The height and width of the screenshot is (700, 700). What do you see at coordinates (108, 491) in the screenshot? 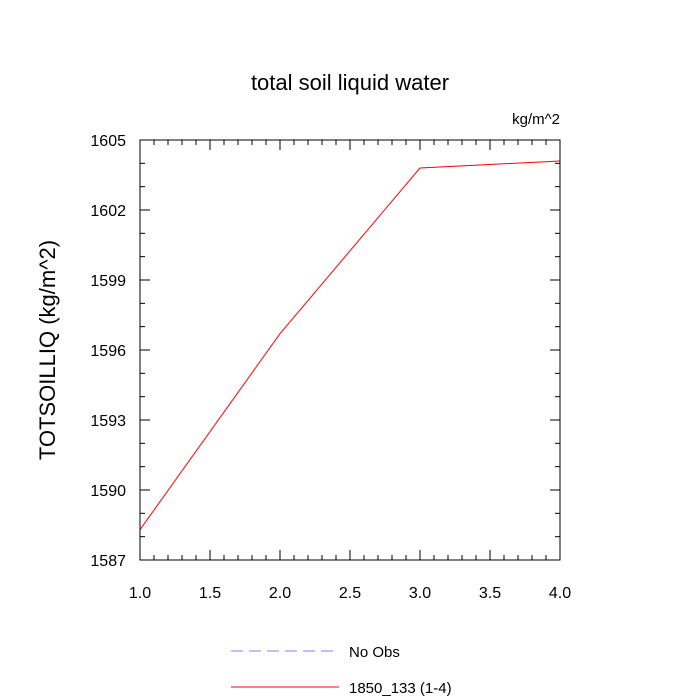
I see `y-tick-label: 1590` at bounding box center [108, 491].